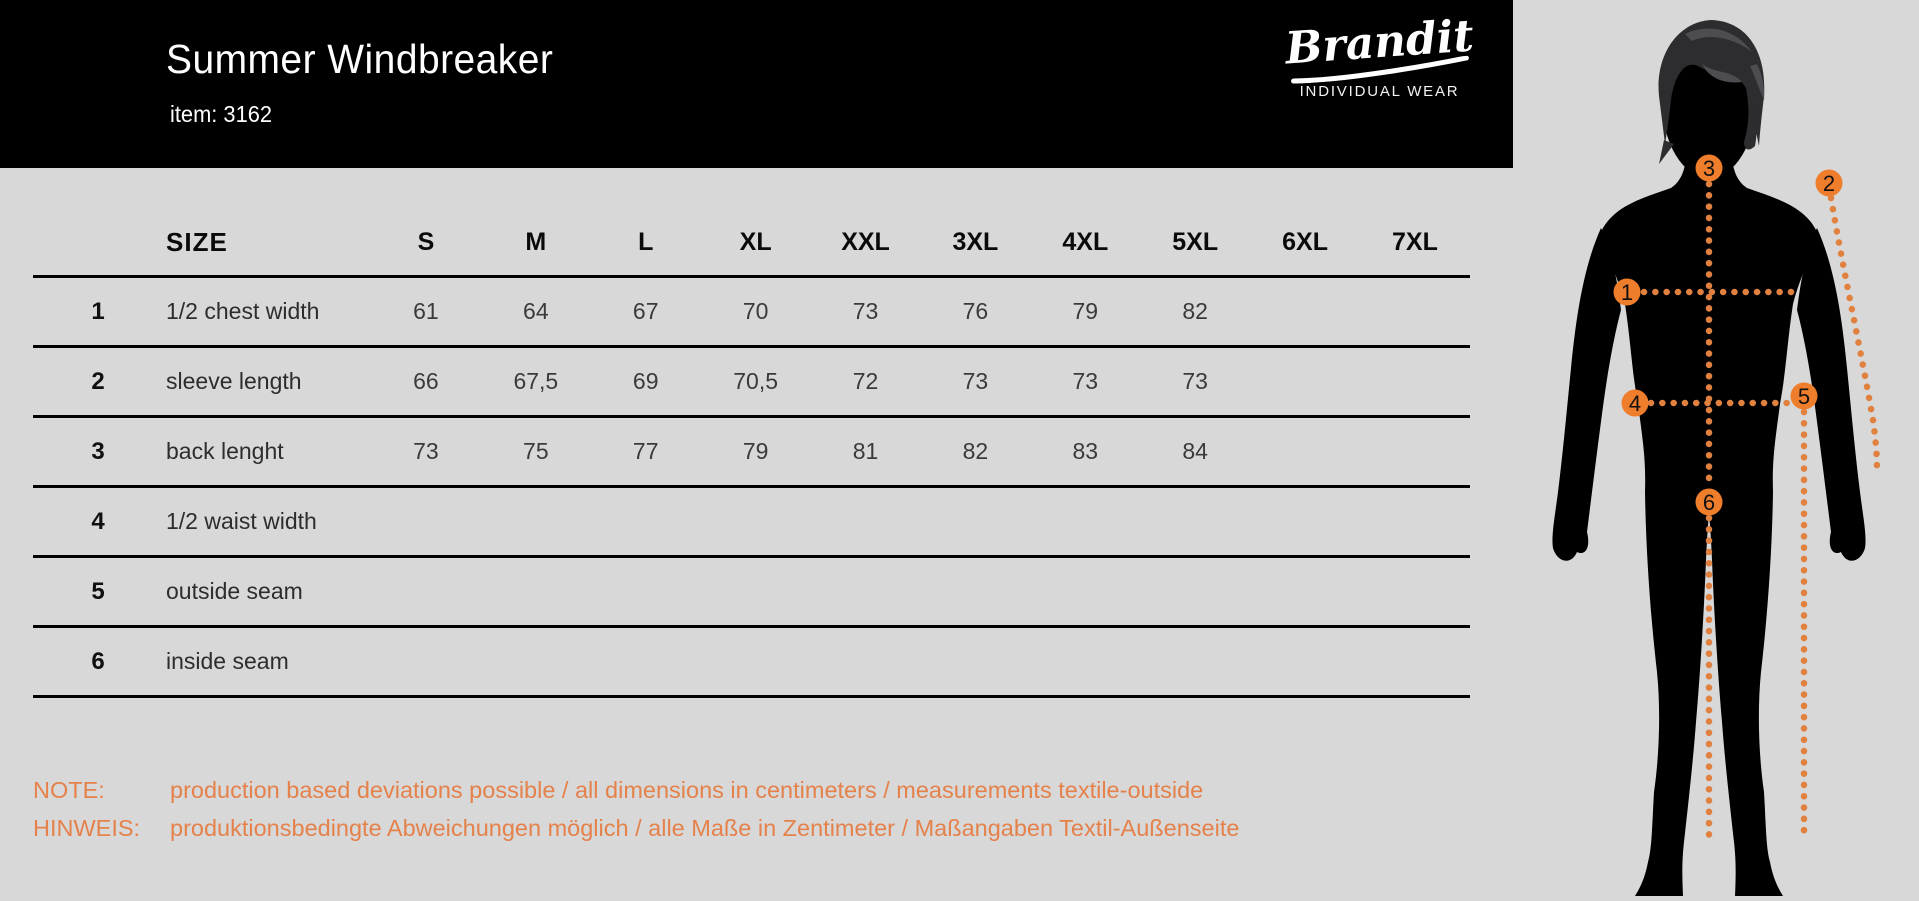  What do you see at coordinates (221, 114) in the screenshot?
I see `item-number: item: 3162` at bounding box center [221, 114].